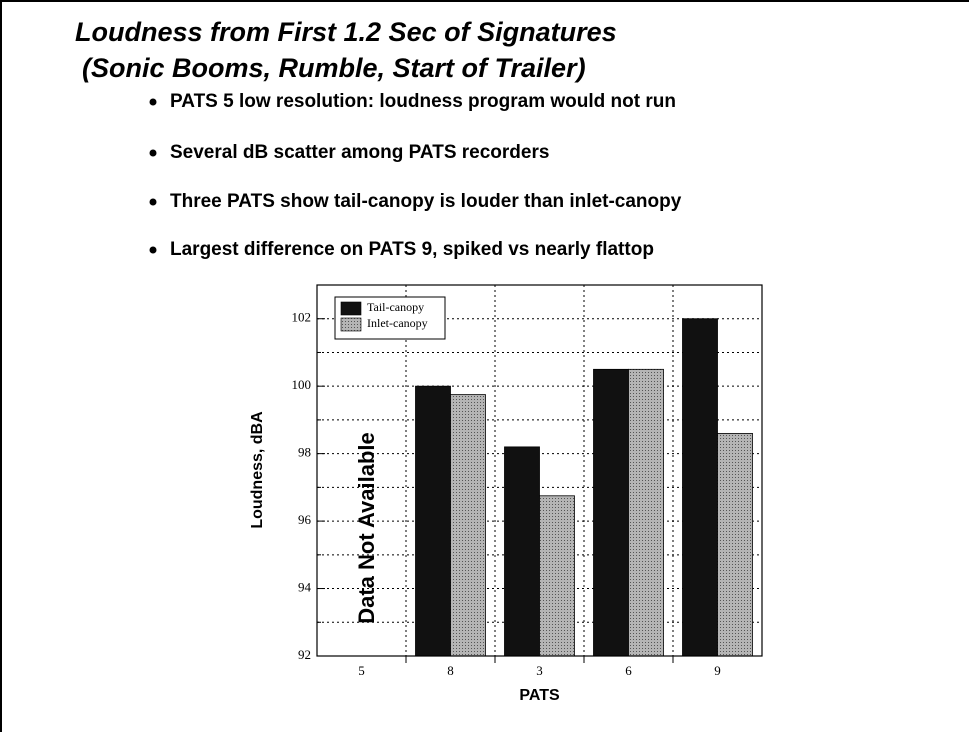 The height and width of the screenshot is (732, 969). What do you see at coordinates (539, 695) in the screenshot?
I see `x-axis-label: PATS` at bounding box center [539, 695].